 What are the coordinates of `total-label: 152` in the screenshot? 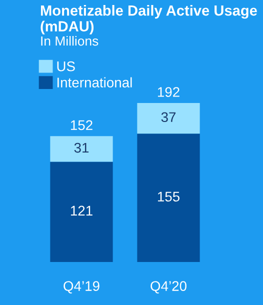 It's located at (81, 125).